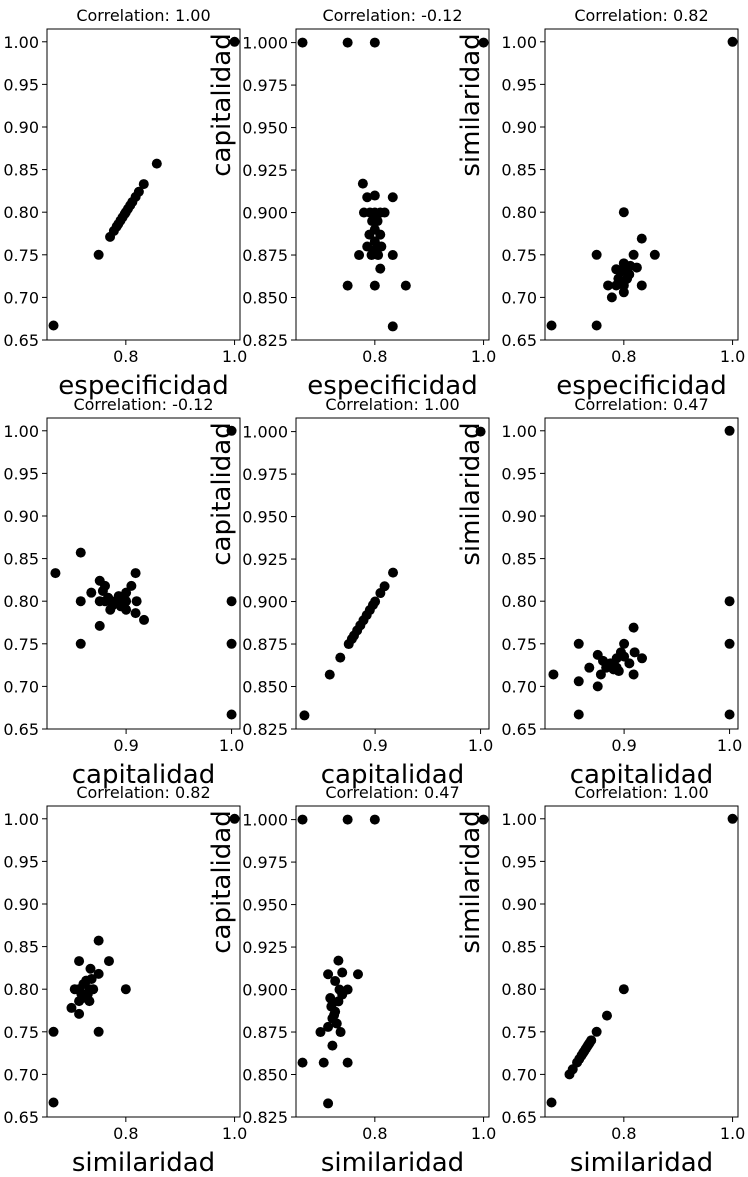 The image size is (748, 1177). What do you see at coordinates (265, 213) in the screenshot?
I see `y-tick-label: 0.900` at bounding box center [265, 213].